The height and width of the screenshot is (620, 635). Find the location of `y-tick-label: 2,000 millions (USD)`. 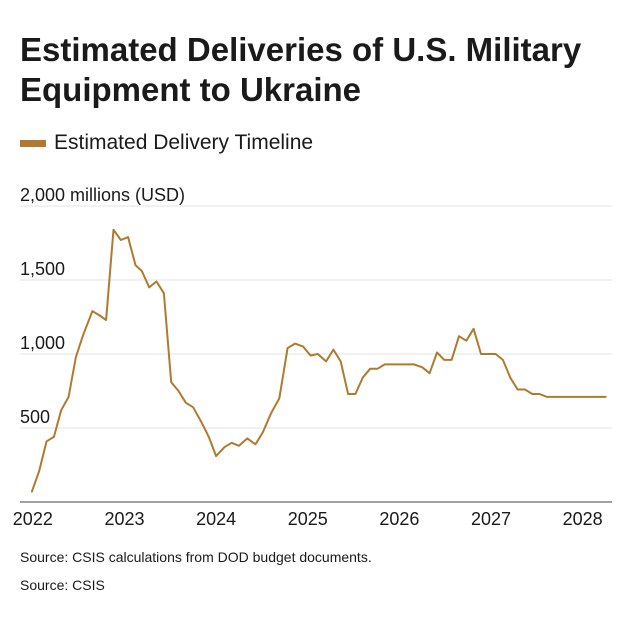

y-tick-label: 2,000 millions (USD) is located at coordinates (102, 195).